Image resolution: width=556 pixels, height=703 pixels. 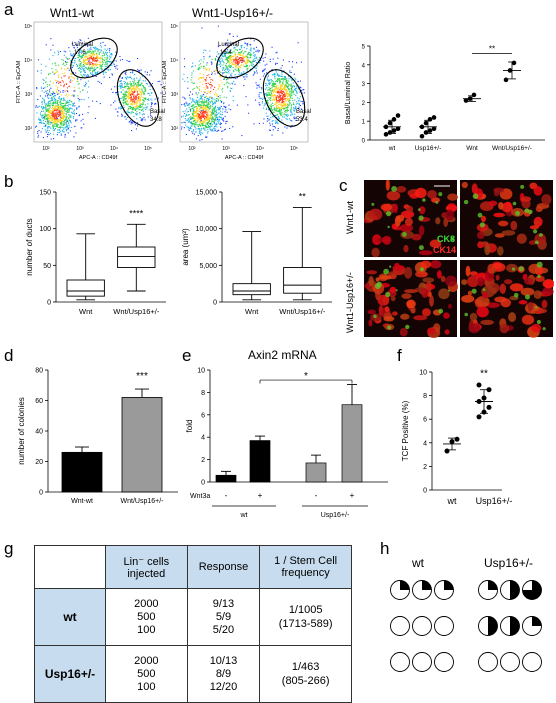 What do you see at coordinates (80, 149) in the screenshot?
I see `x-tick-label: 10³` at bounding box center [80, 149].